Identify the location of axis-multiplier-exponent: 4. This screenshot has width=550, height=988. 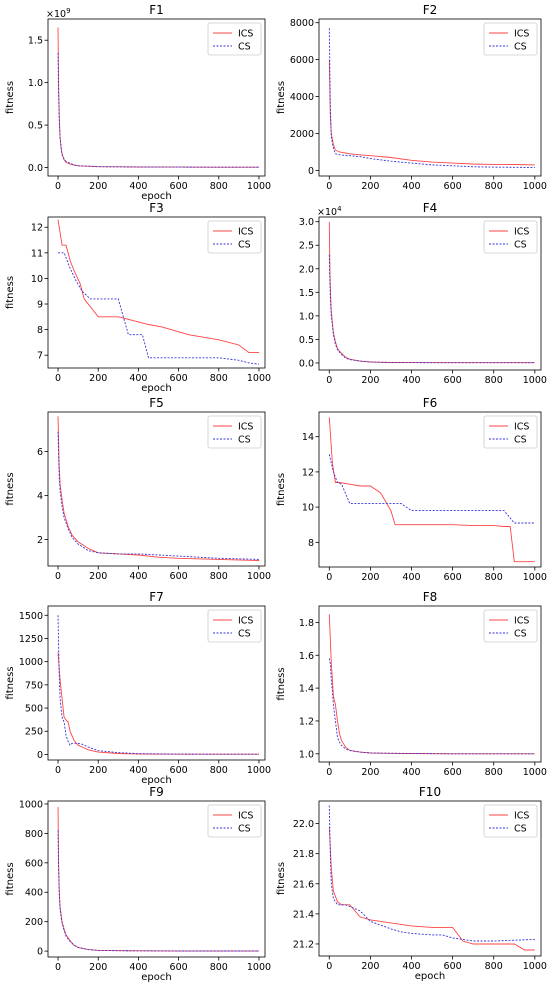
(339, 209).